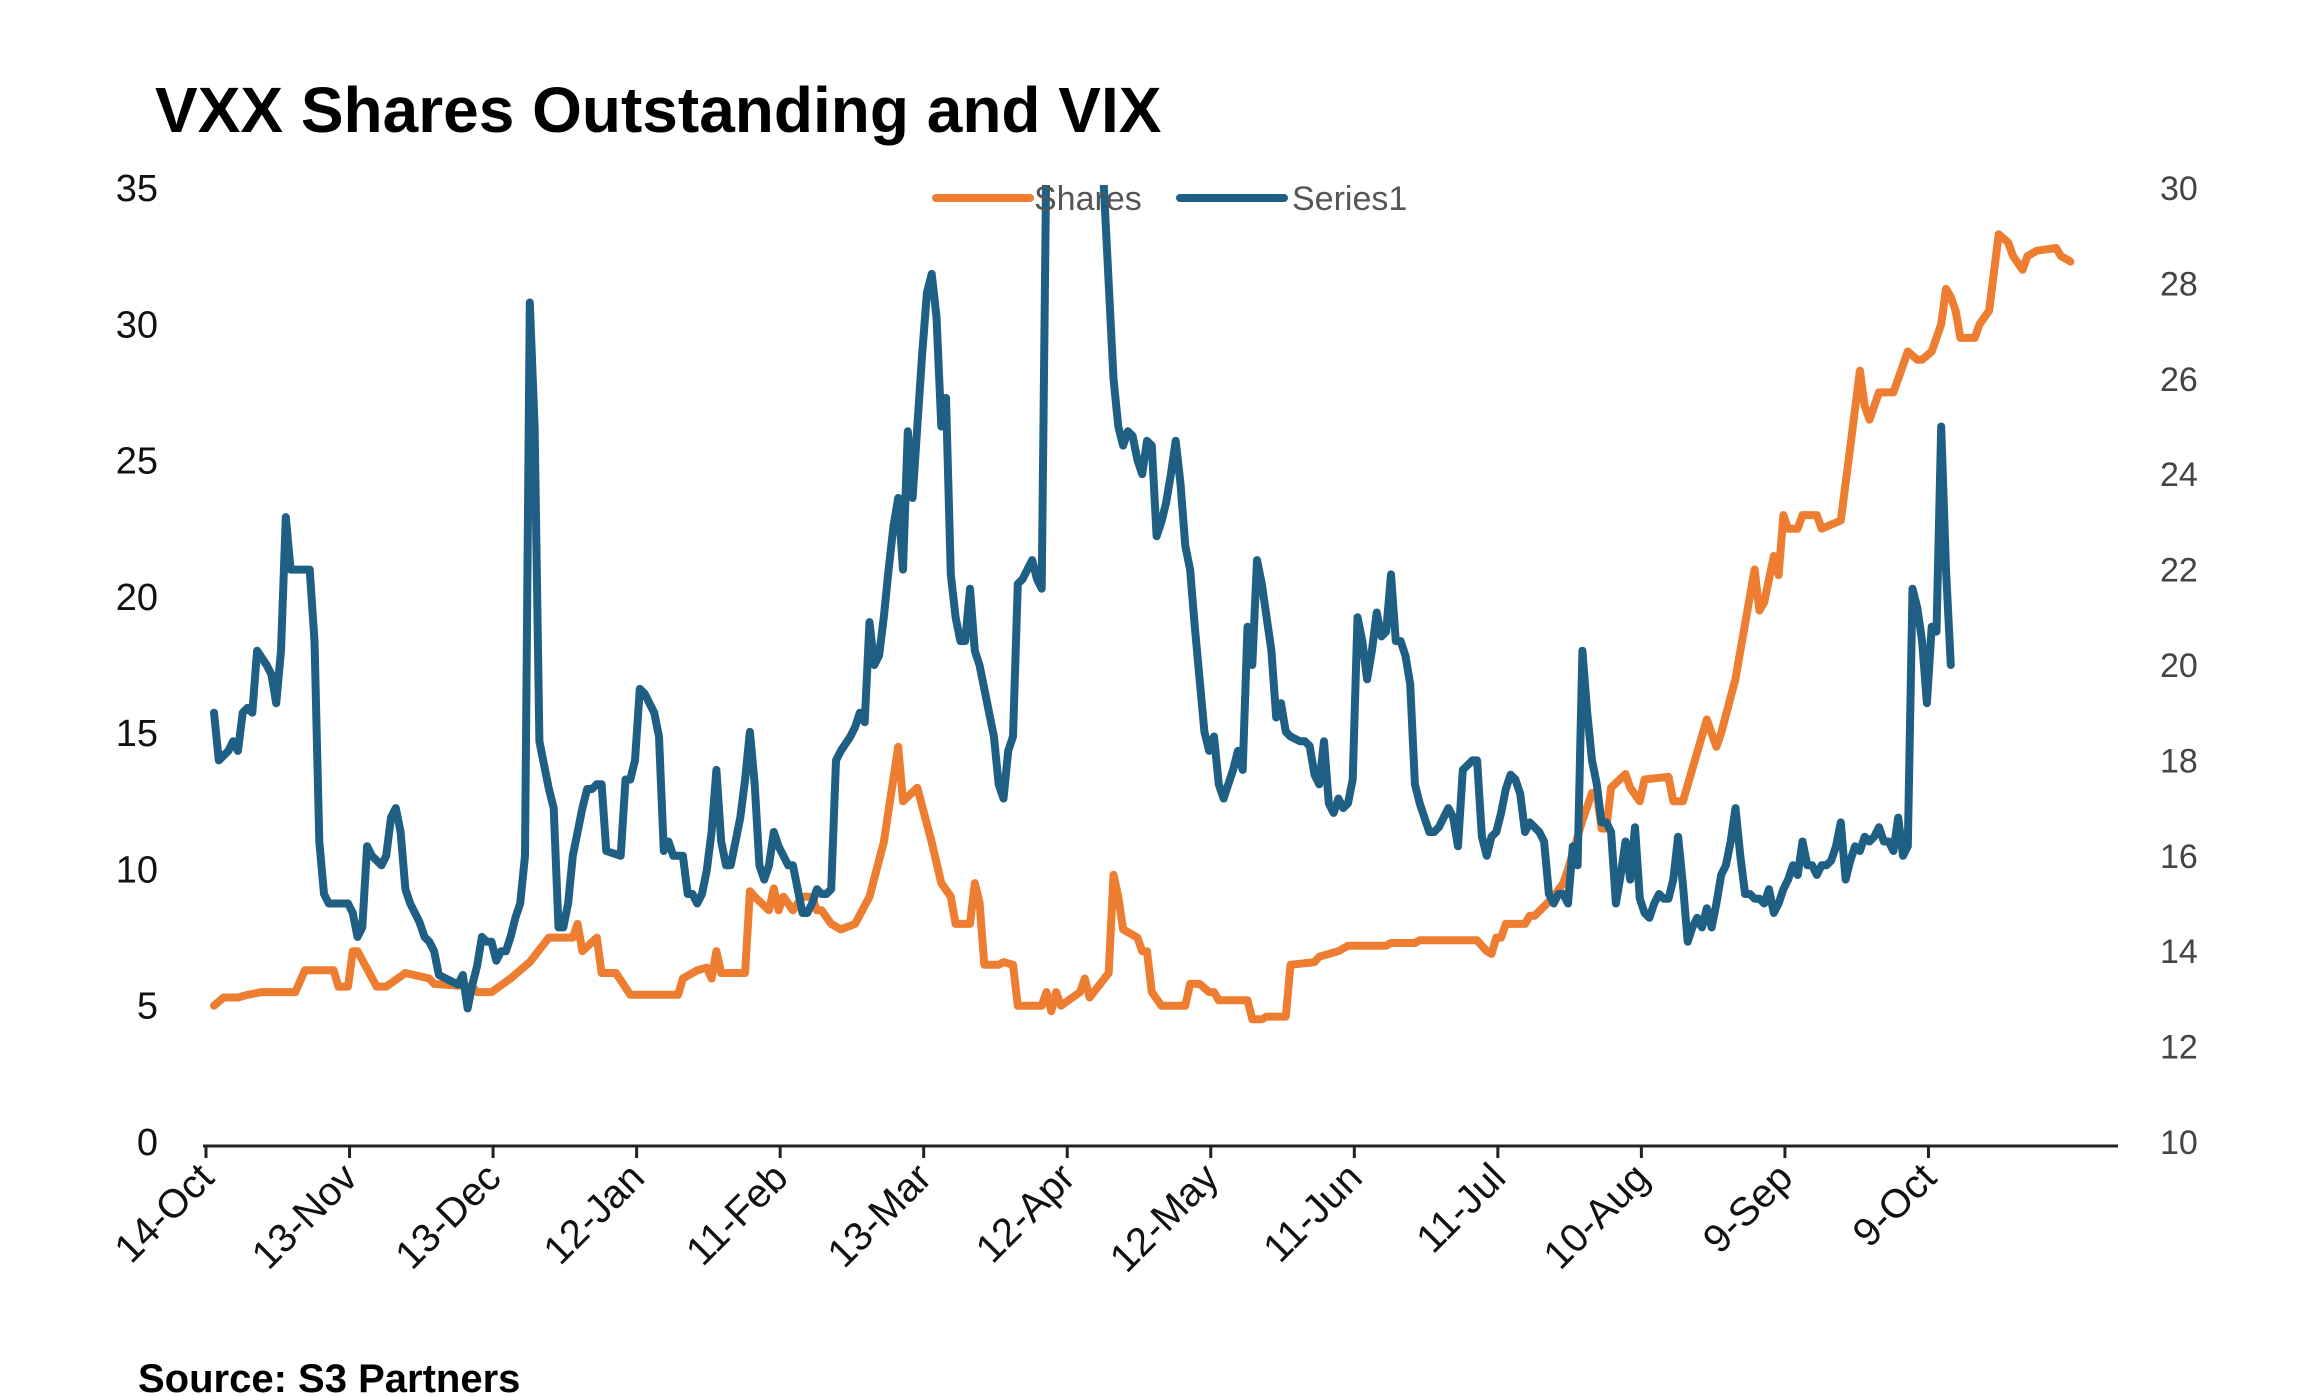 The height and width of the screenshot is (1396, 2304). What do you see at coordinates (137, 734) in the screenshot?
I see `y-left-tick-label: 15` at bounding box center [137, 734].